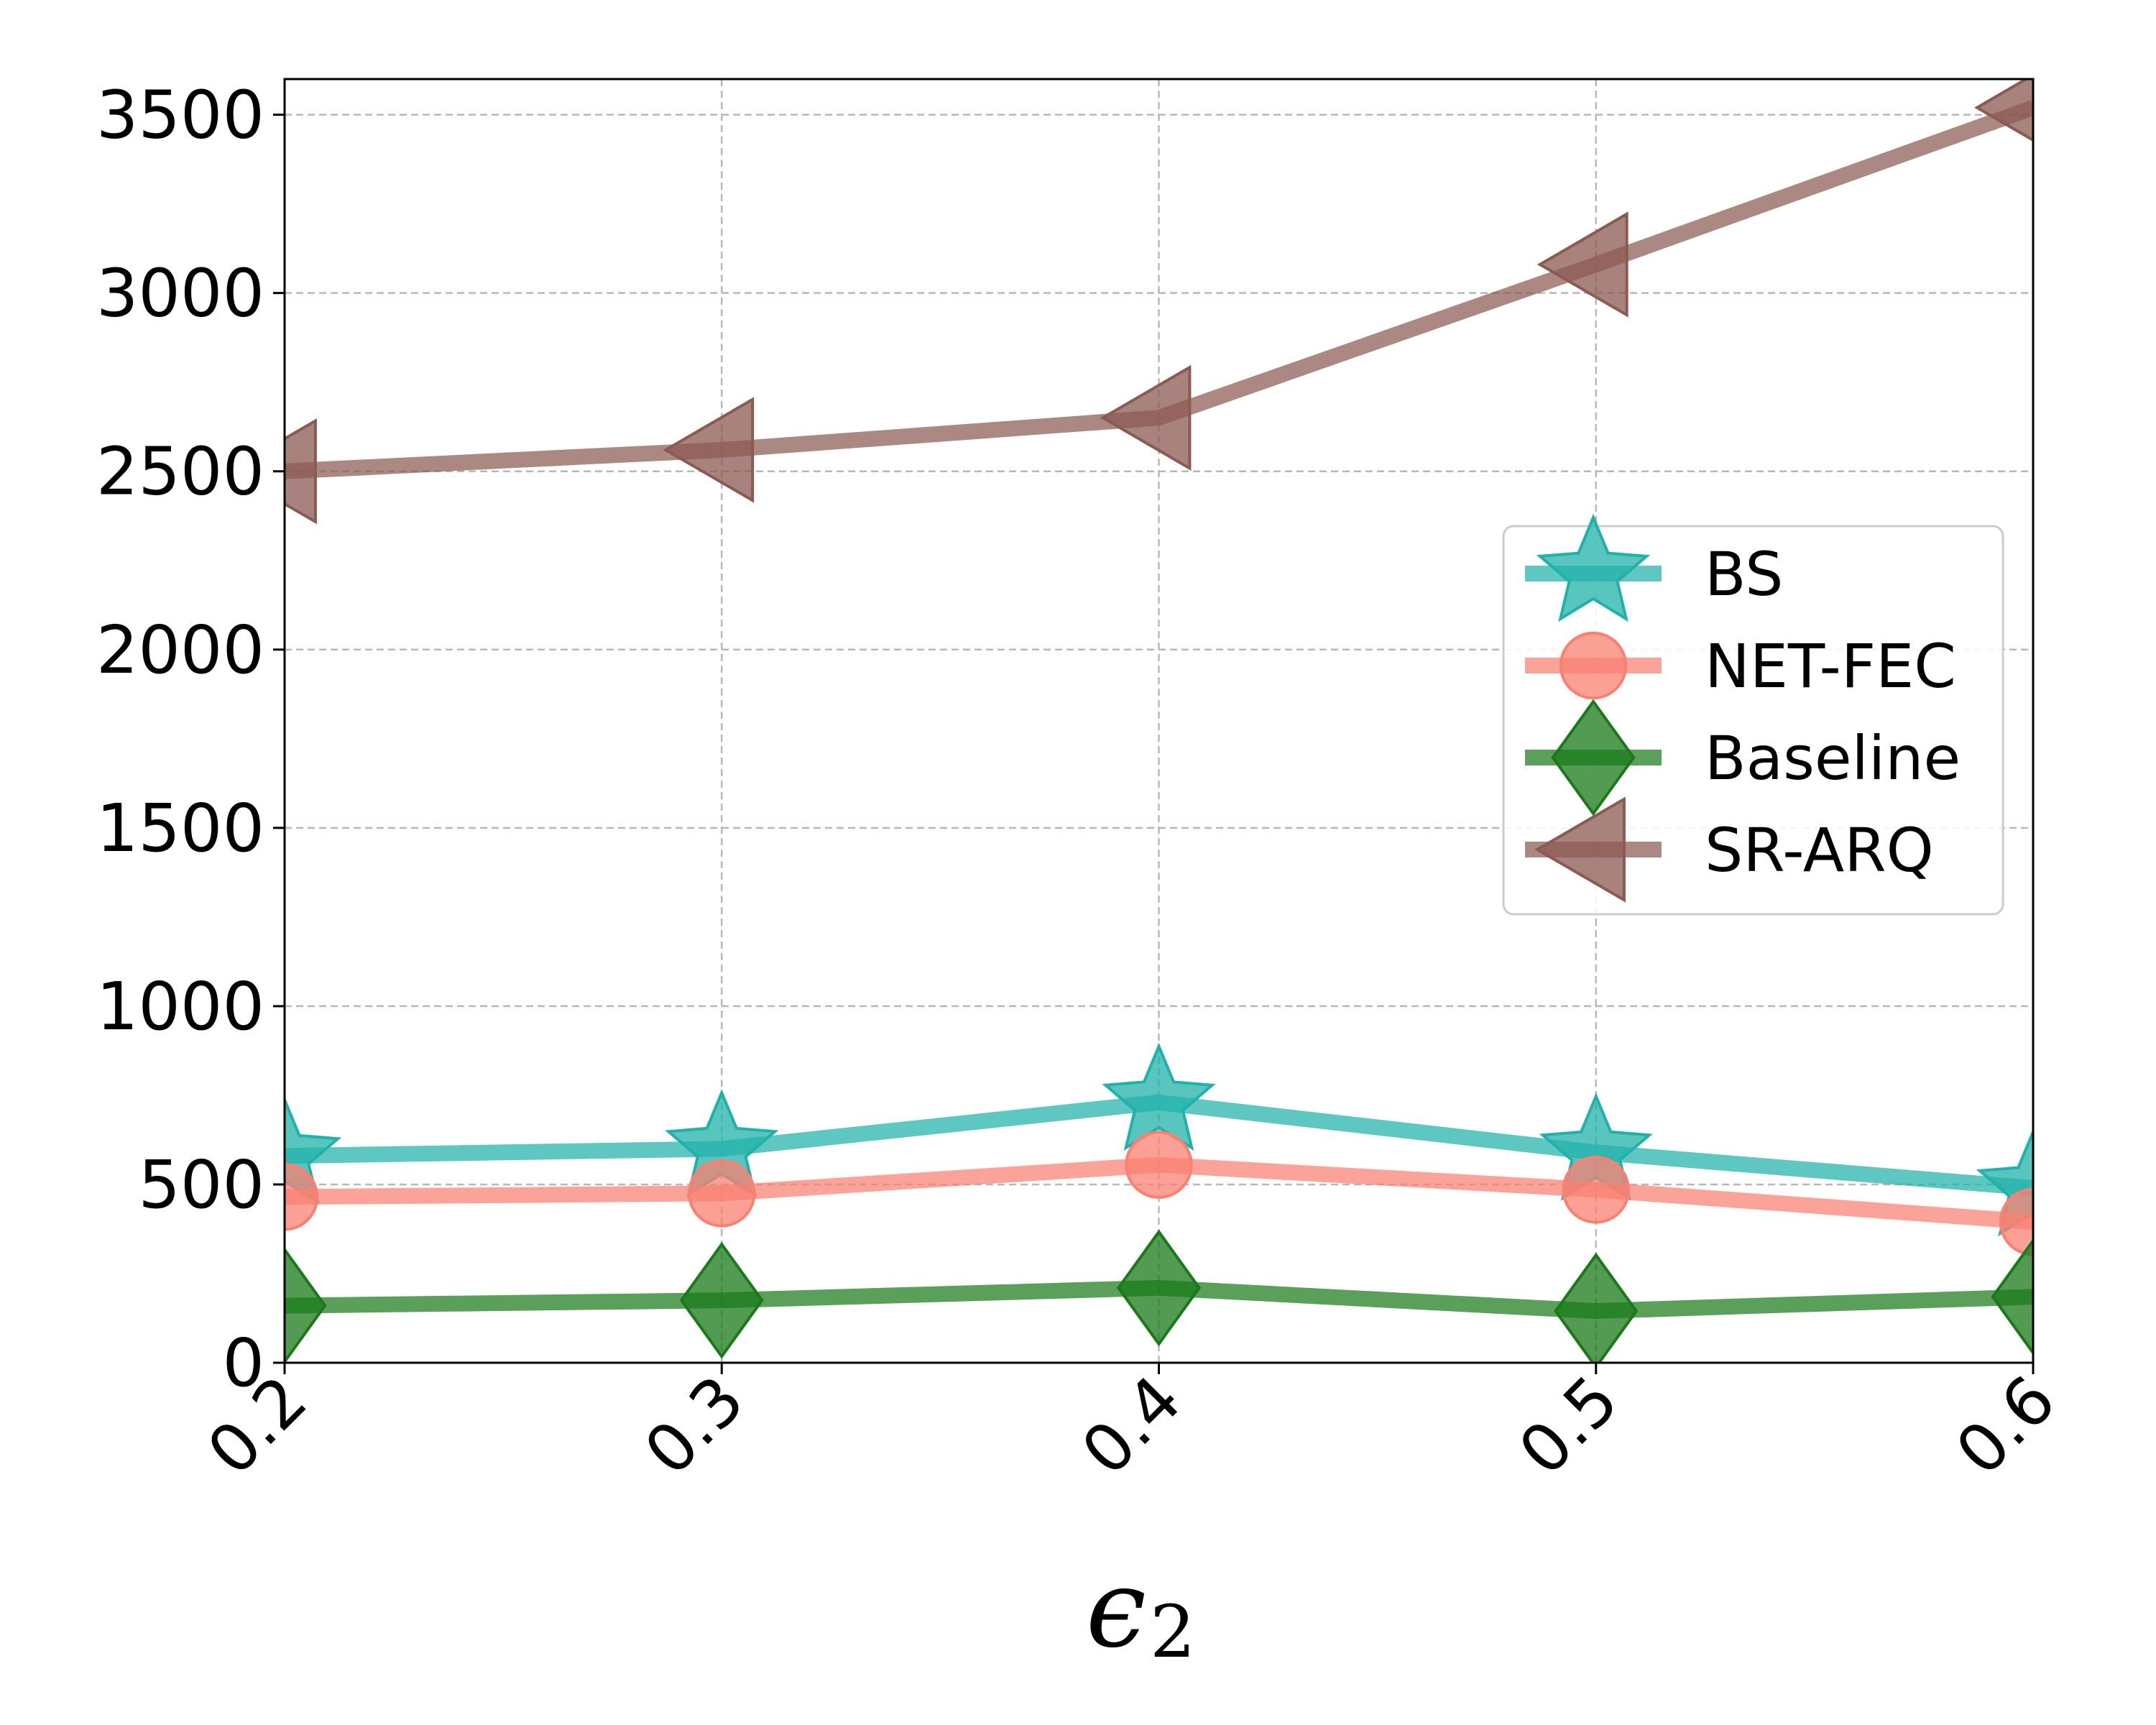 The width and height of the screenshot is (2156, 1725). Describe the element at coordinates (2005, 1425) in the screenshot. I see `x-tick-label: 0.6` at that location.